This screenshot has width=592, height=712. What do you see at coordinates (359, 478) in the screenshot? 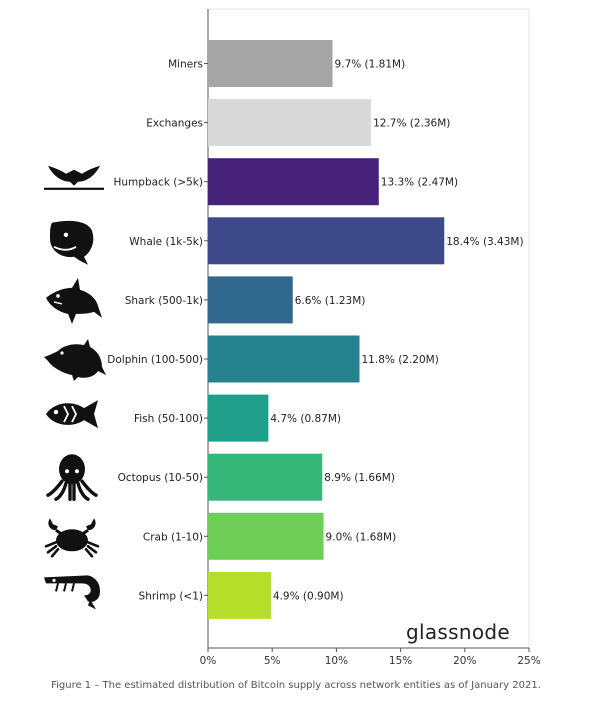
I see `data-label: 8.9% (1.66M)` at bounding box center [359, 478].